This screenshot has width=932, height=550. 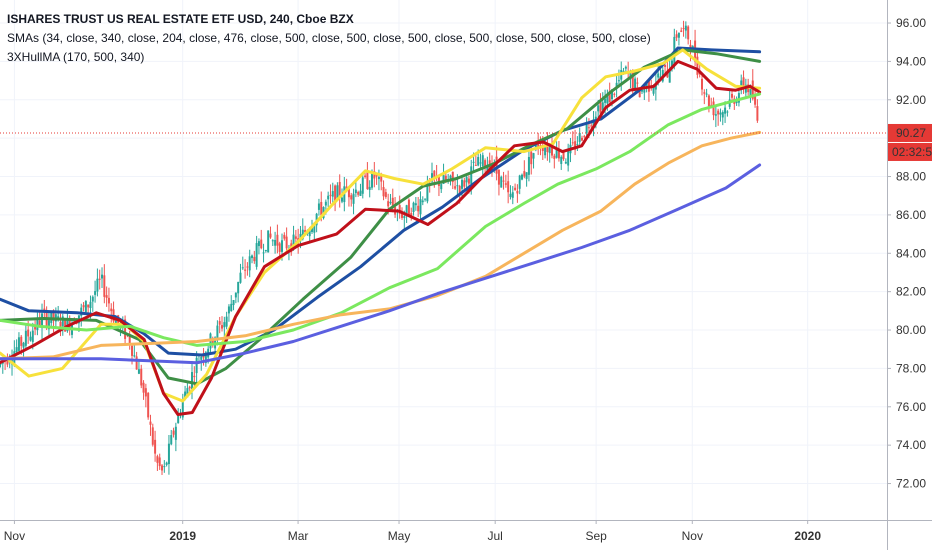 I want to click on x-tick-label: Nov, so click(x=14, y=536).